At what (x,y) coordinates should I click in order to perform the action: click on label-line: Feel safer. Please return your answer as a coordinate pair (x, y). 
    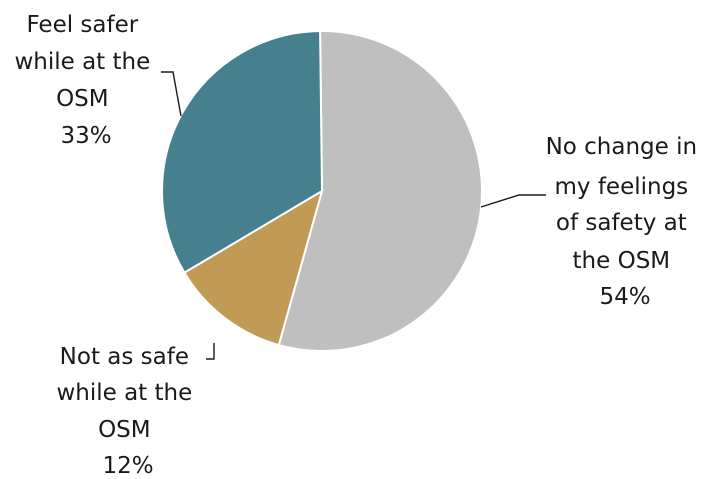
    Looking at the image, I should click on (82, 25).